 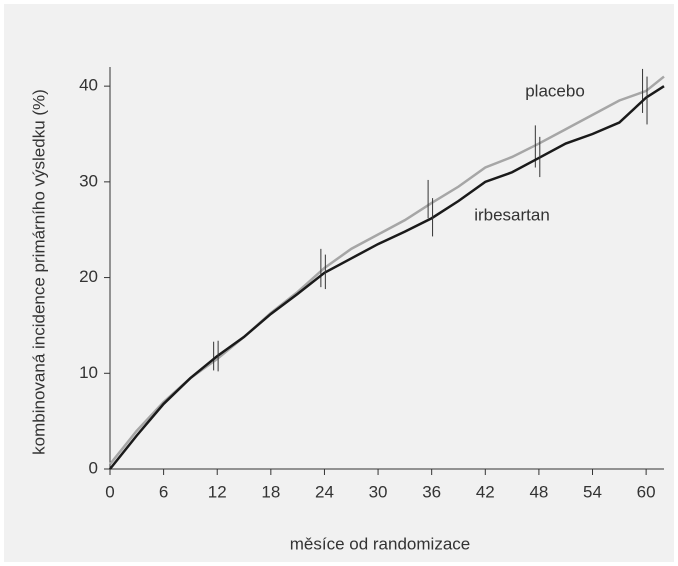 I want to click on x-tick-label: 54, so click(x=592, y=491).